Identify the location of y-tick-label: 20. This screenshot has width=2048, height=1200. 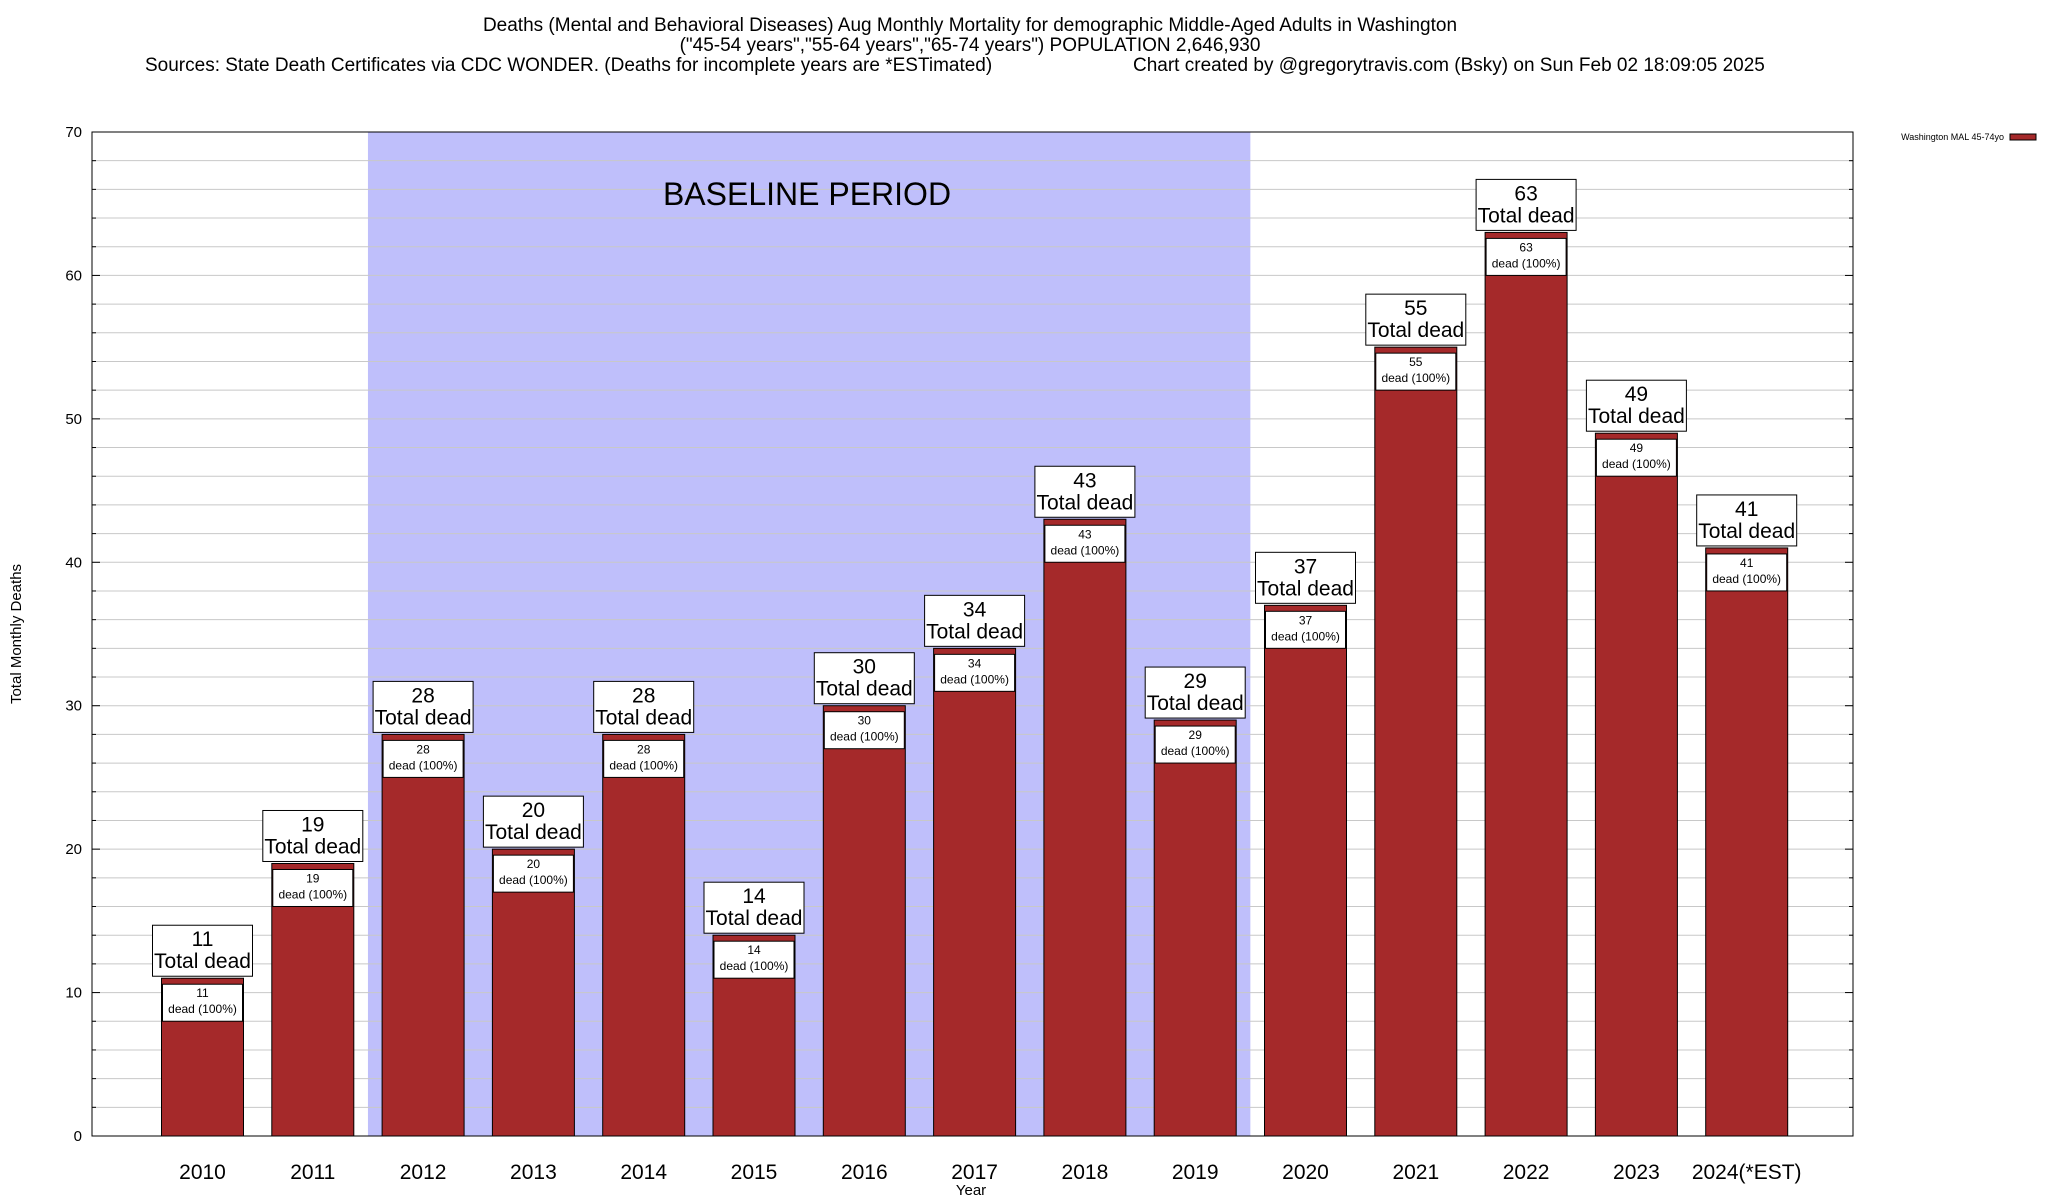
(73, 849).